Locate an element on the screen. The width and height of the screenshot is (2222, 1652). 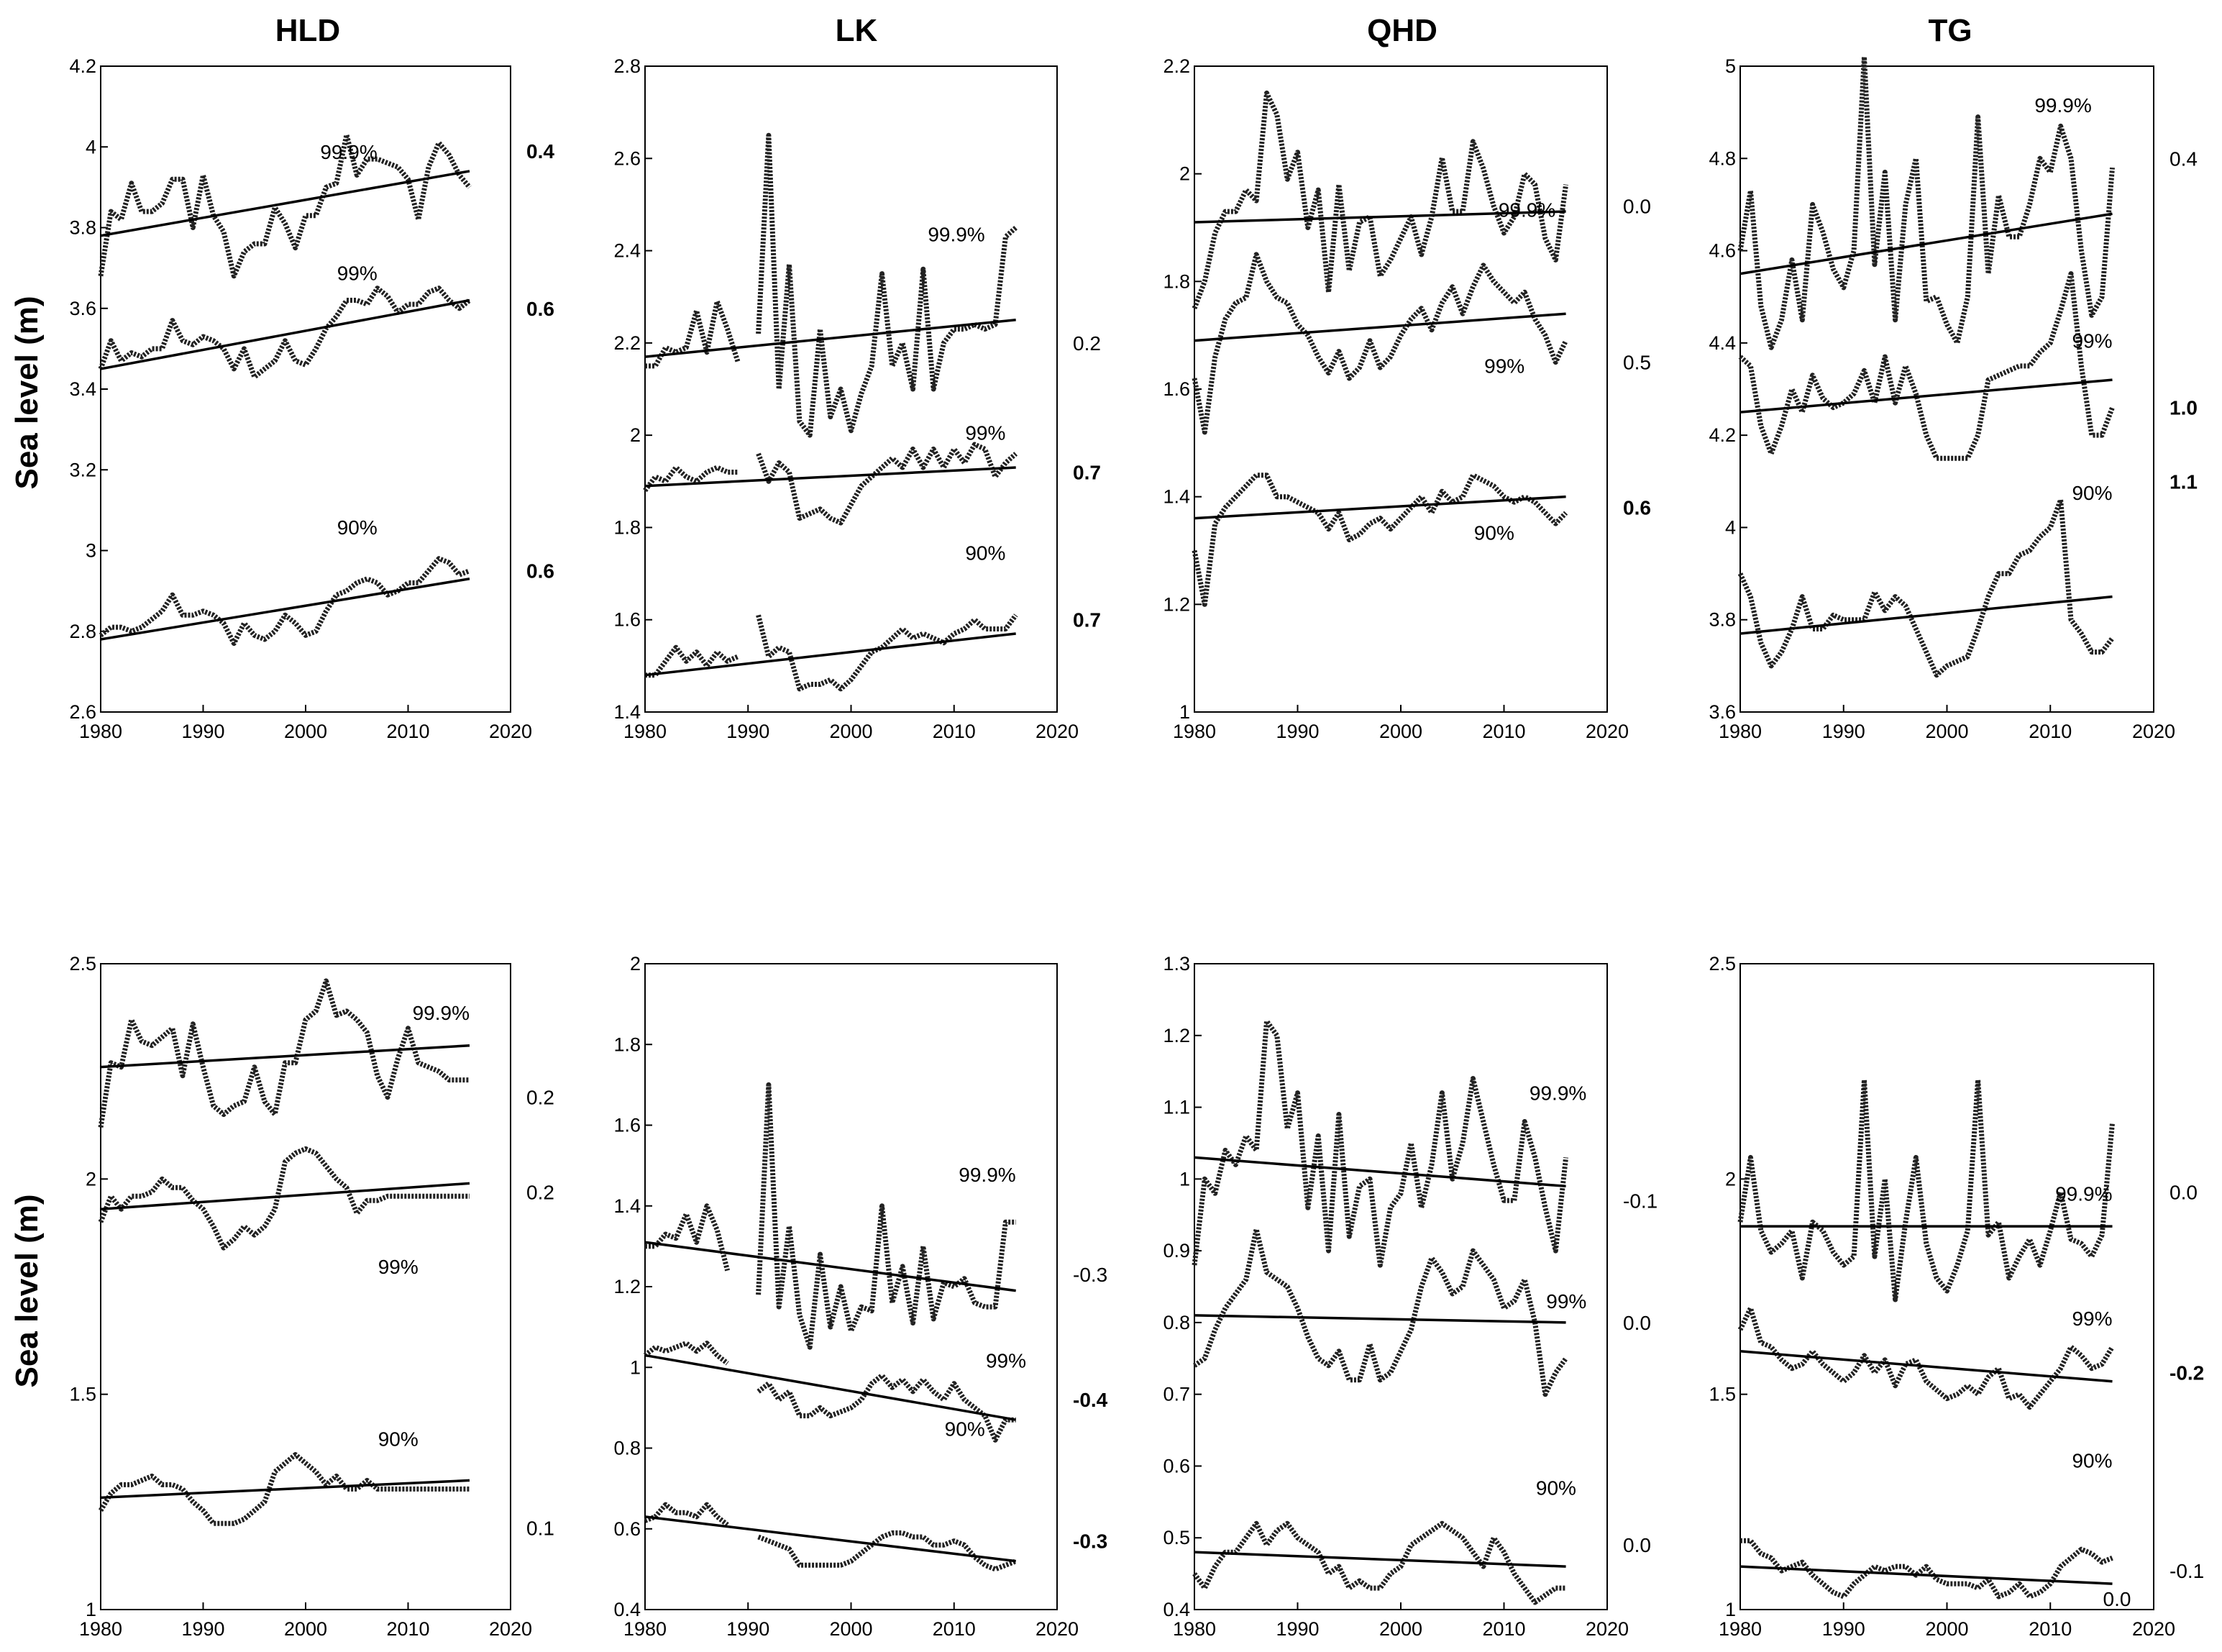
y-tick-label: 4.6 is located at coordinates (1722, 251).